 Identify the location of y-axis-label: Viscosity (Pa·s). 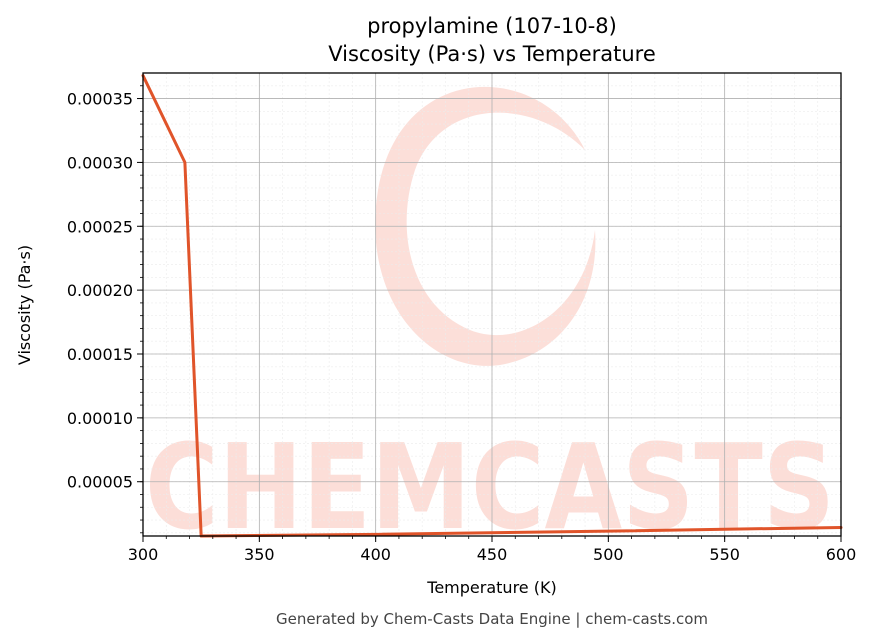
(24, 305).